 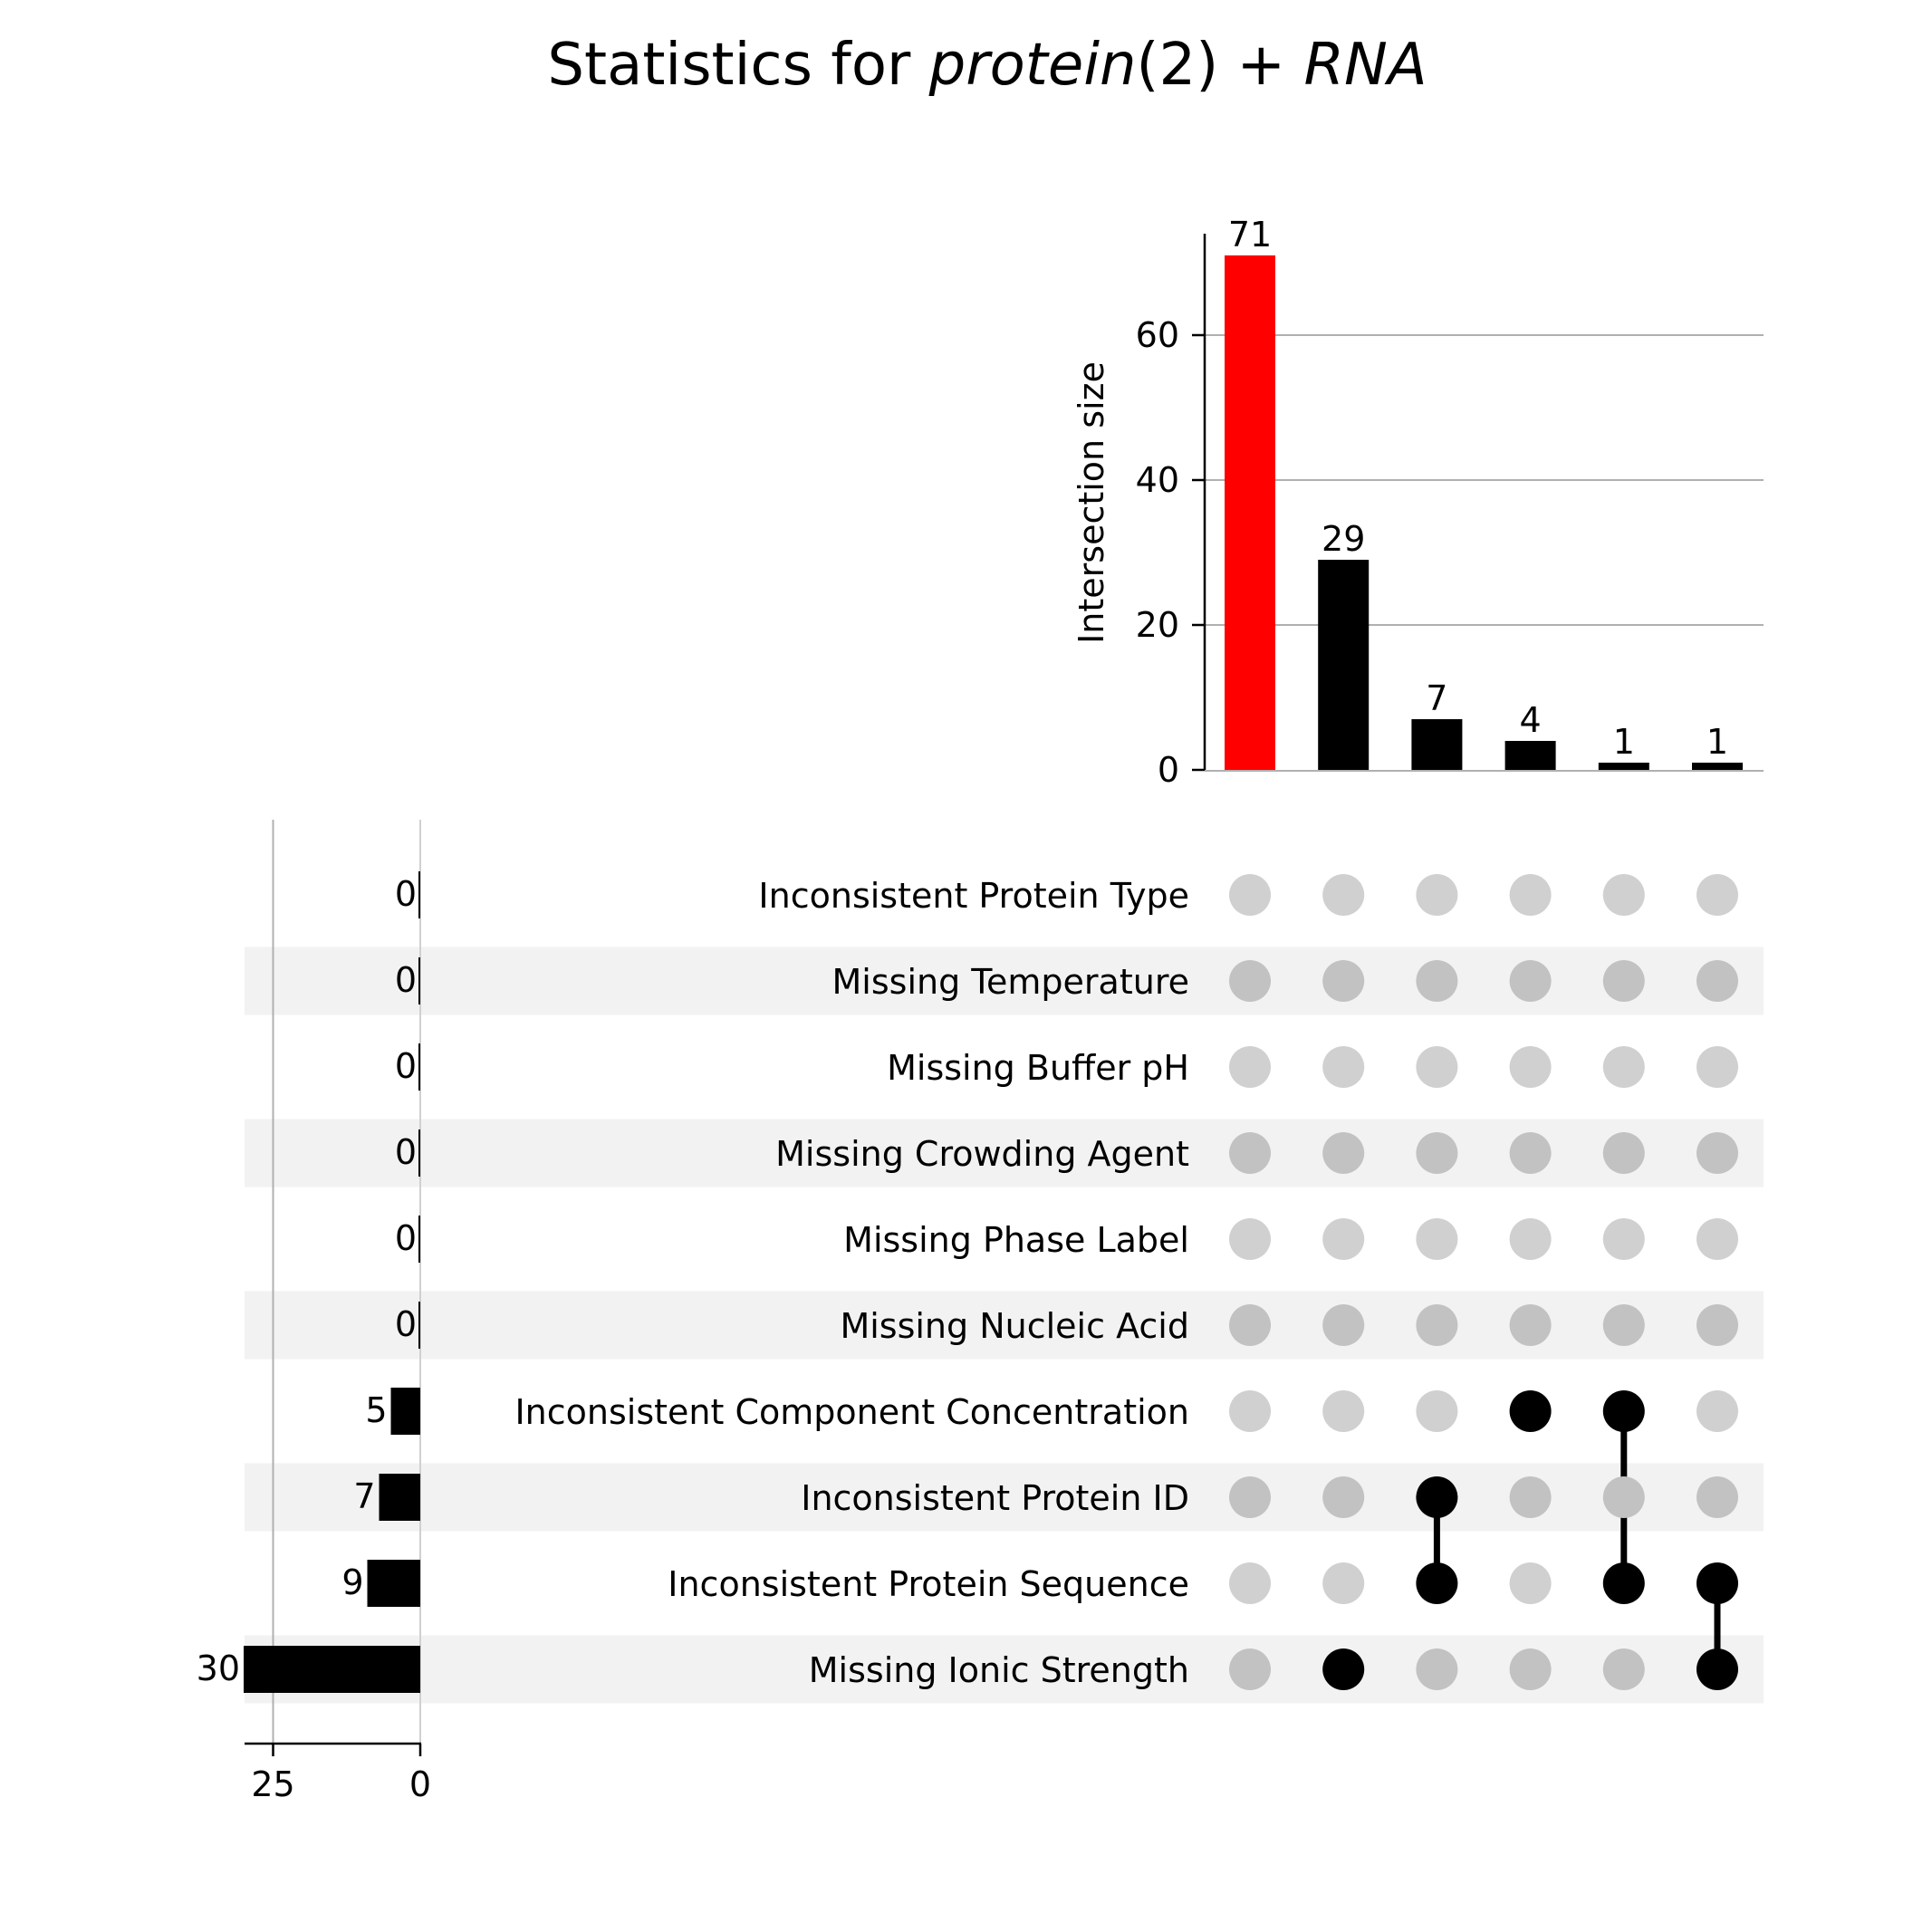 What do you see at coordinates (1717, 742) in the screenshot?
I see `bar-value-label: 1` at bounding box center [1717, 742].